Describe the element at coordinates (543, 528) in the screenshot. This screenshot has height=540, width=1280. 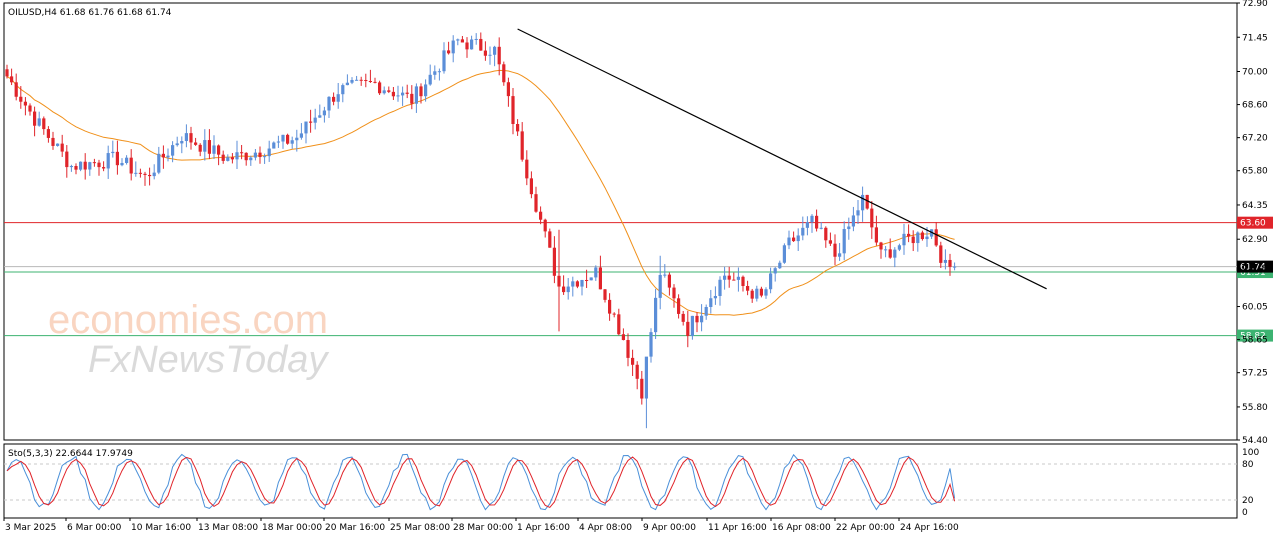
I see `time-tick-label: 1 Apr 16:00` at that location.